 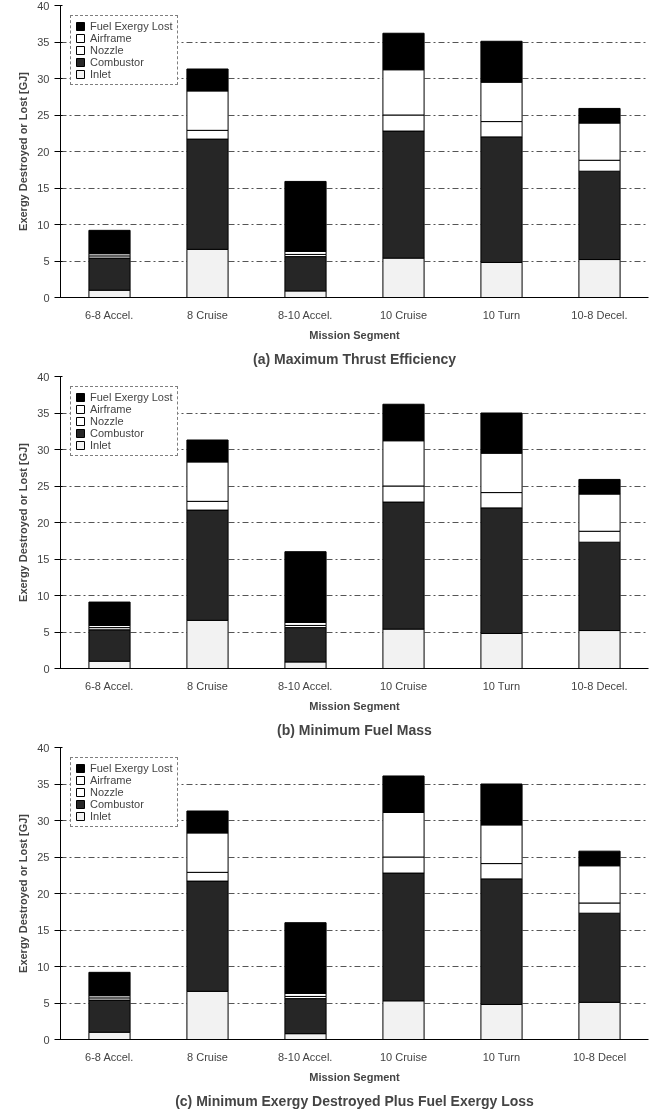 What do you see at coordinates (354, 358) in the screenshot?
I see `text: (a) Maximum Thrust Efficiency` at bounding box center [354, 358].